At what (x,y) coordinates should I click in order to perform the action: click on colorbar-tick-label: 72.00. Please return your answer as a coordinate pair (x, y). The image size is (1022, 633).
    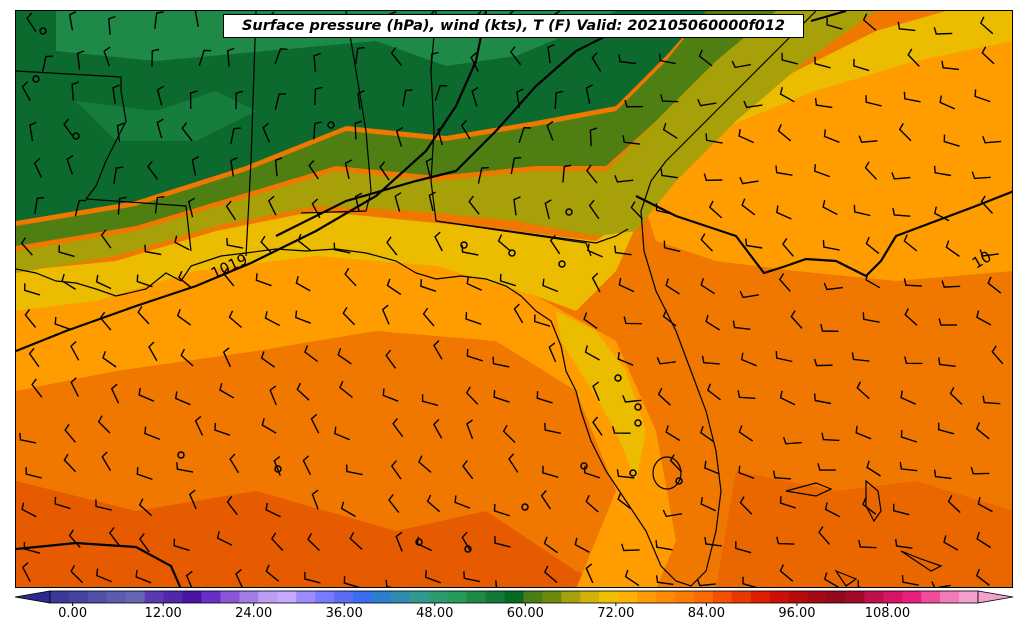
    Looking at the image, I should click on (616, 613).